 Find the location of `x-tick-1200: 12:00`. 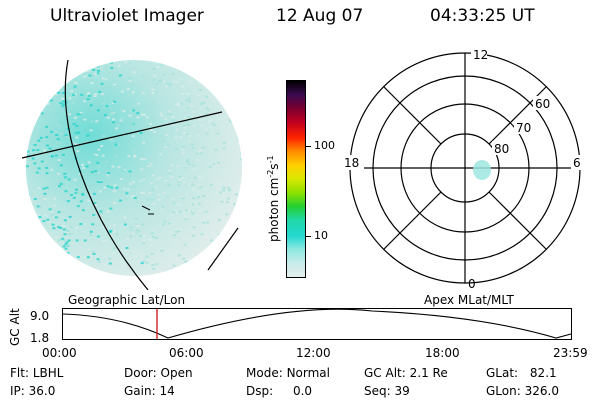

x-tick-1200: 12:00 is located at coordinates (313, 353).